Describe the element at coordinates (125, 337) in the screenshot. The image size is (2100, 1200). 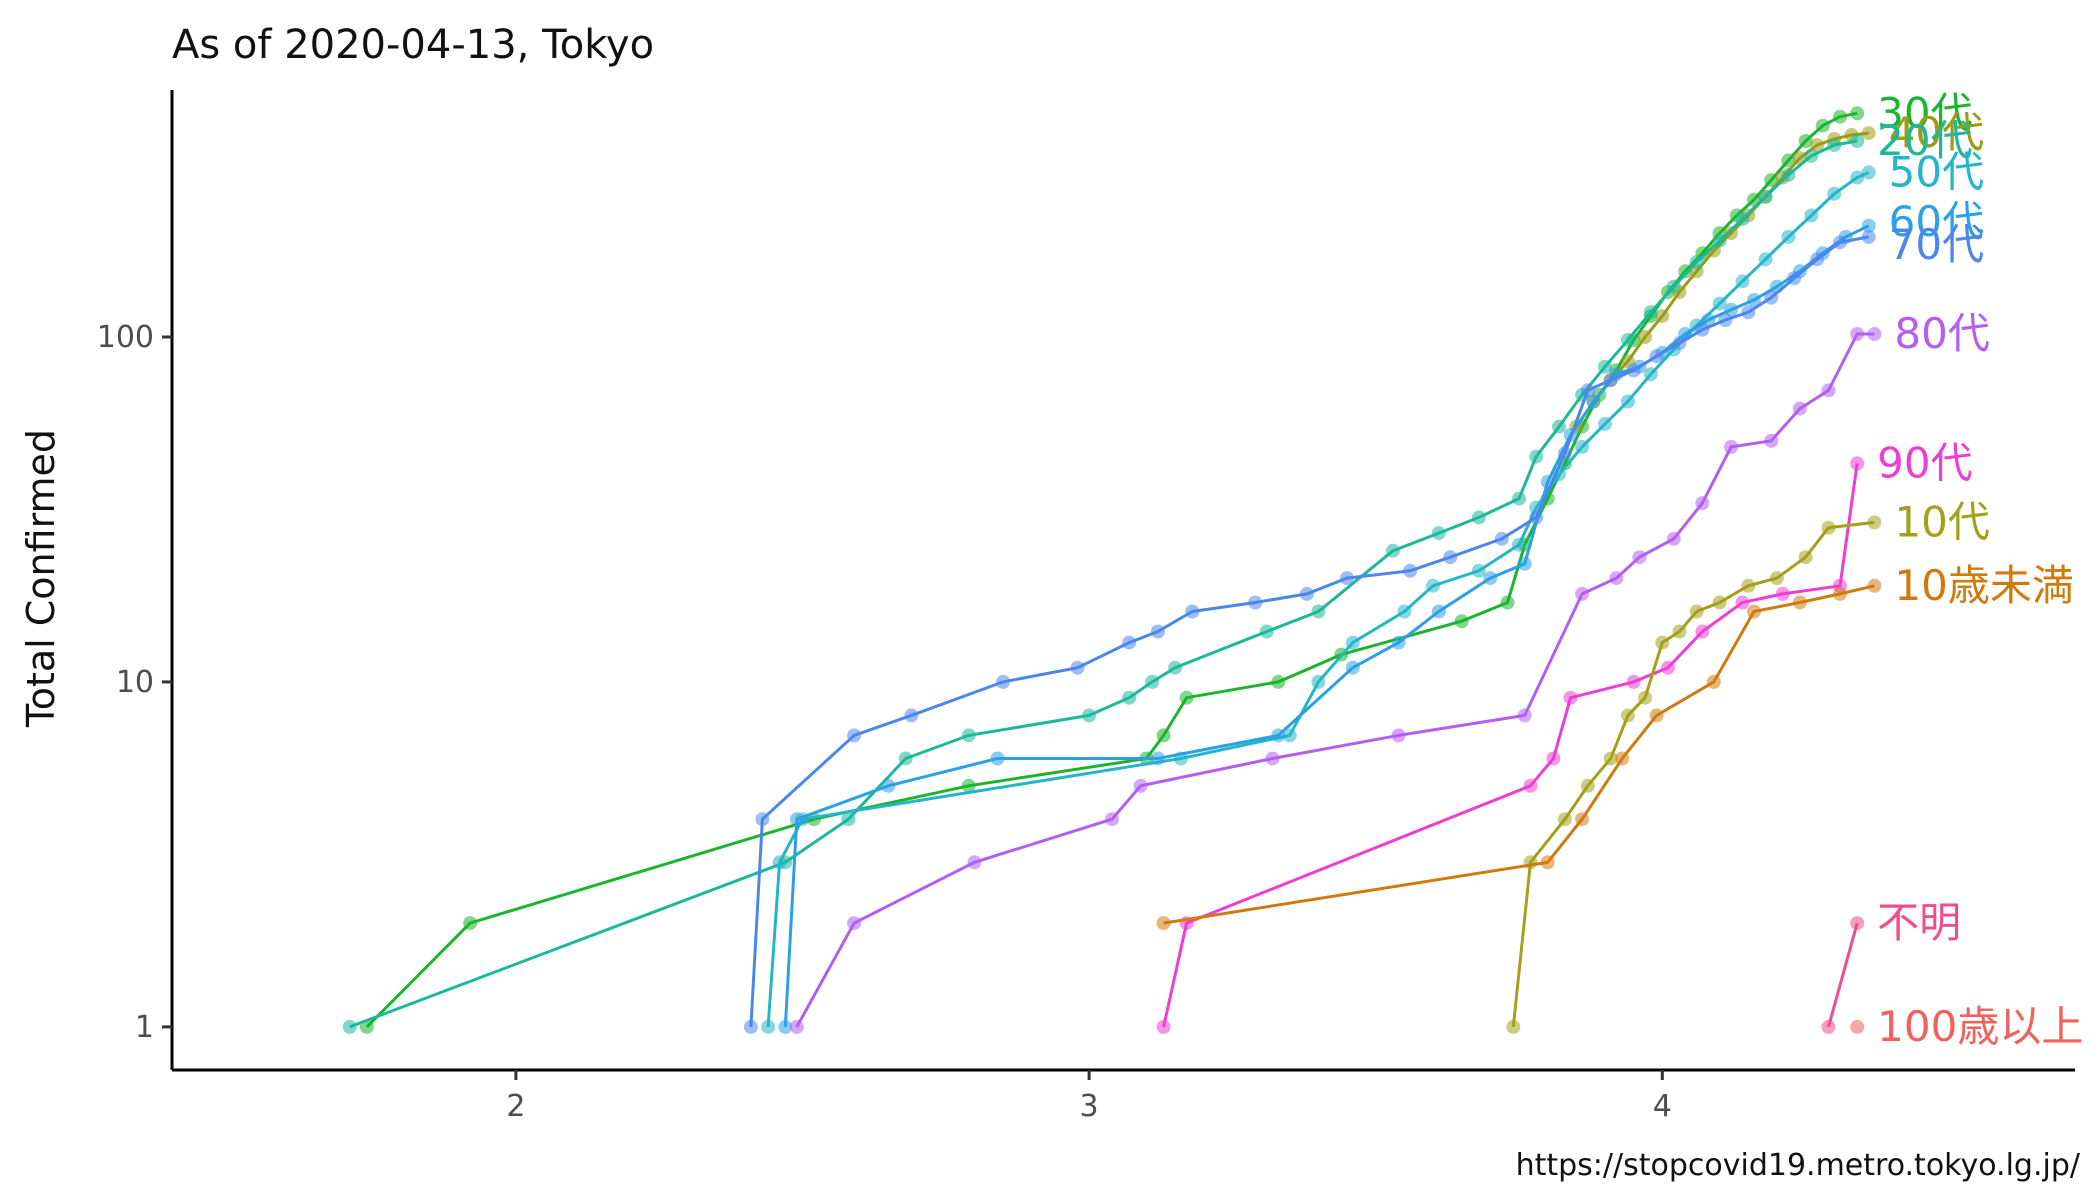
I see `y-tick-label-2: 100` at that location.